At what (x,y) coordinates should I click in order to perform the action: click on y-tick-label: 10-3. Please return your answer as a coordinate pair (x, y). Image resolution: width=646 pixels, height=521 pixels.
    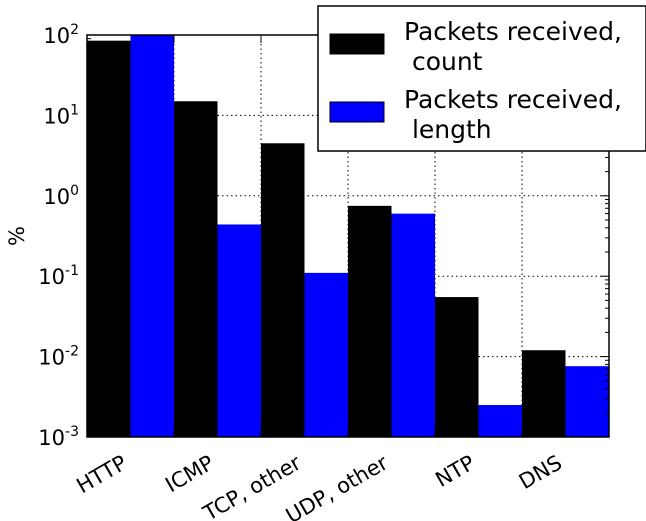
    Looking at the image, I should click on (58, 437).